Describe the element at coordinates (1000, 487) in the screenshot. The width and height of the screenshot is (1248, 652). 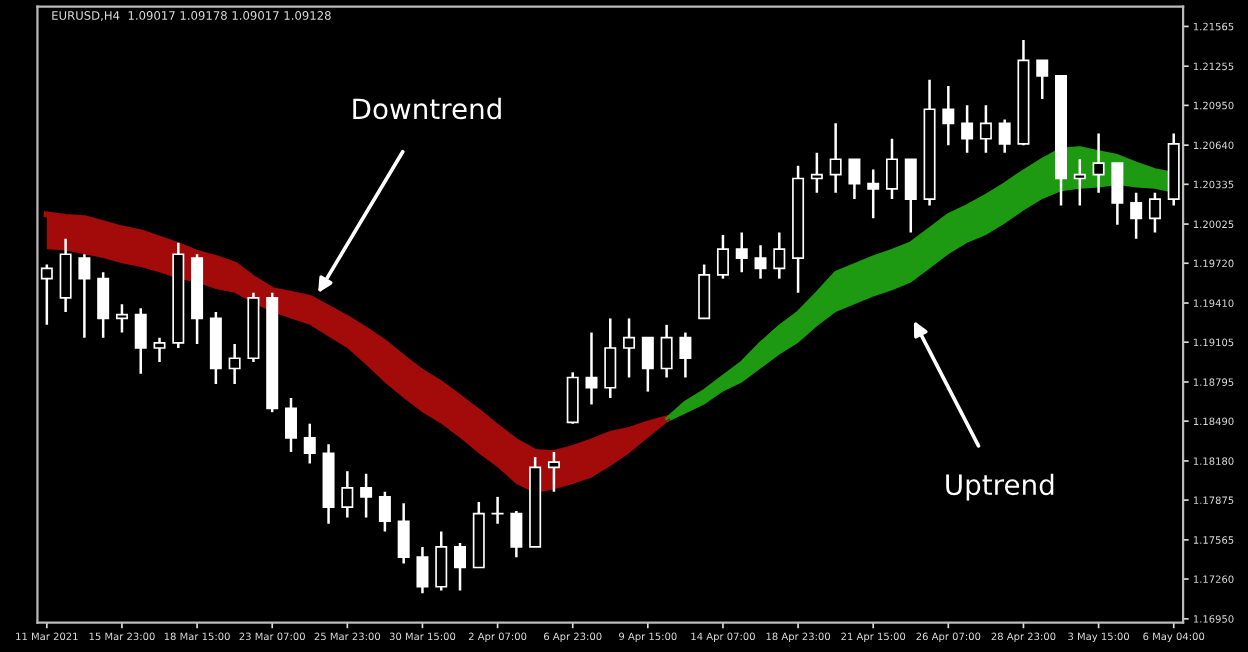
I see `annotation: Uptrend` at that location.